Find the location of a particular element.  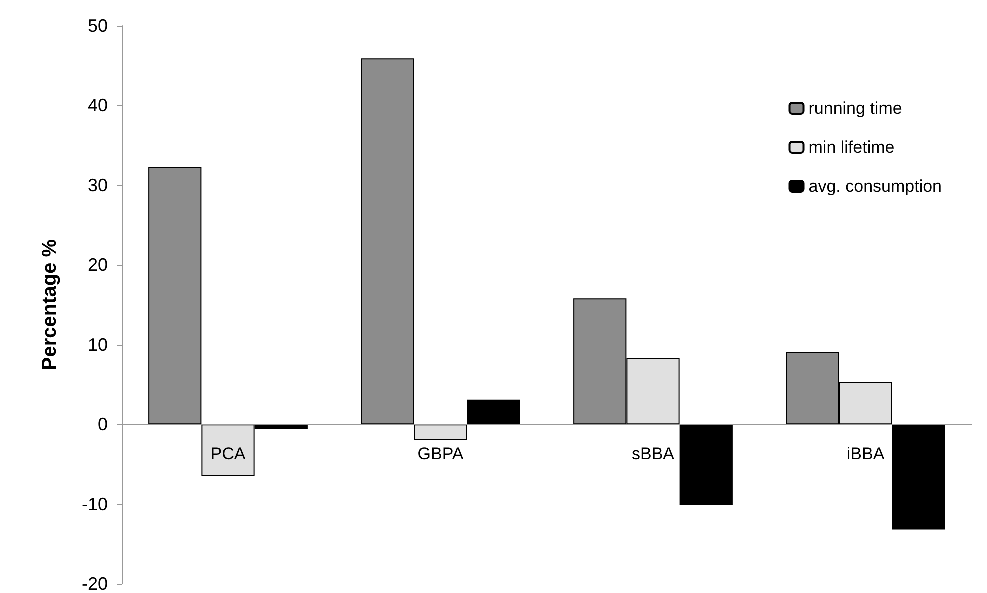

y-tick-label: 50 is located at coordinates (98, 26).